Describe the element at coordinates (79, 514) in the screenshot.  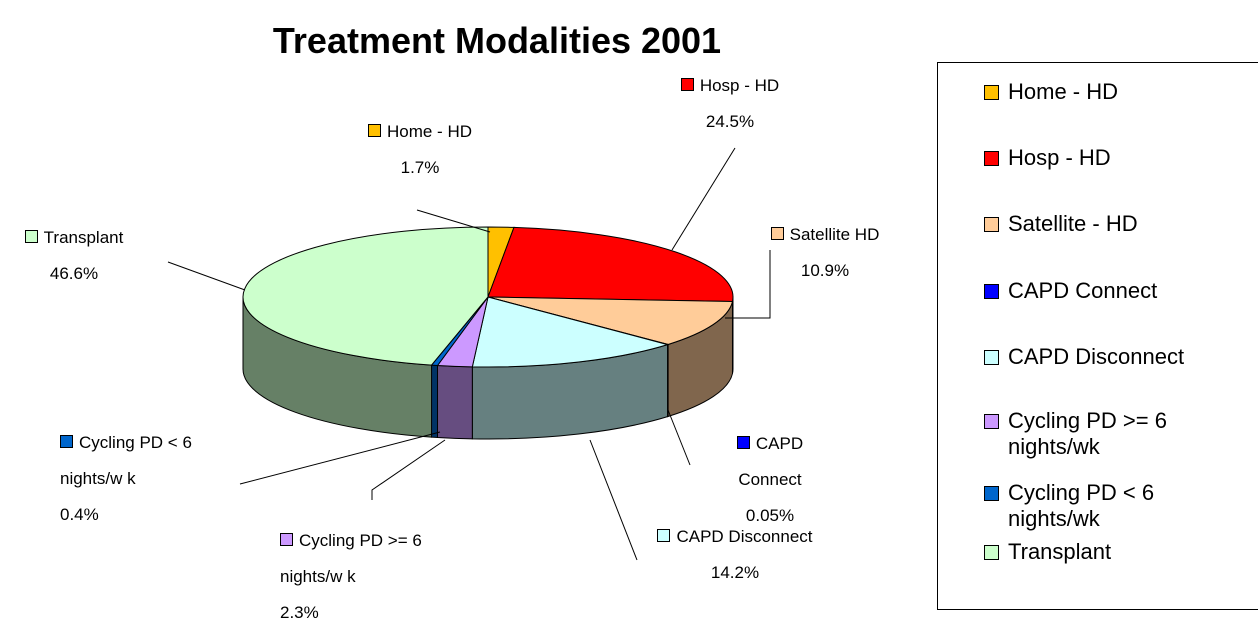
I see `label-value: 0.4%` at that location.